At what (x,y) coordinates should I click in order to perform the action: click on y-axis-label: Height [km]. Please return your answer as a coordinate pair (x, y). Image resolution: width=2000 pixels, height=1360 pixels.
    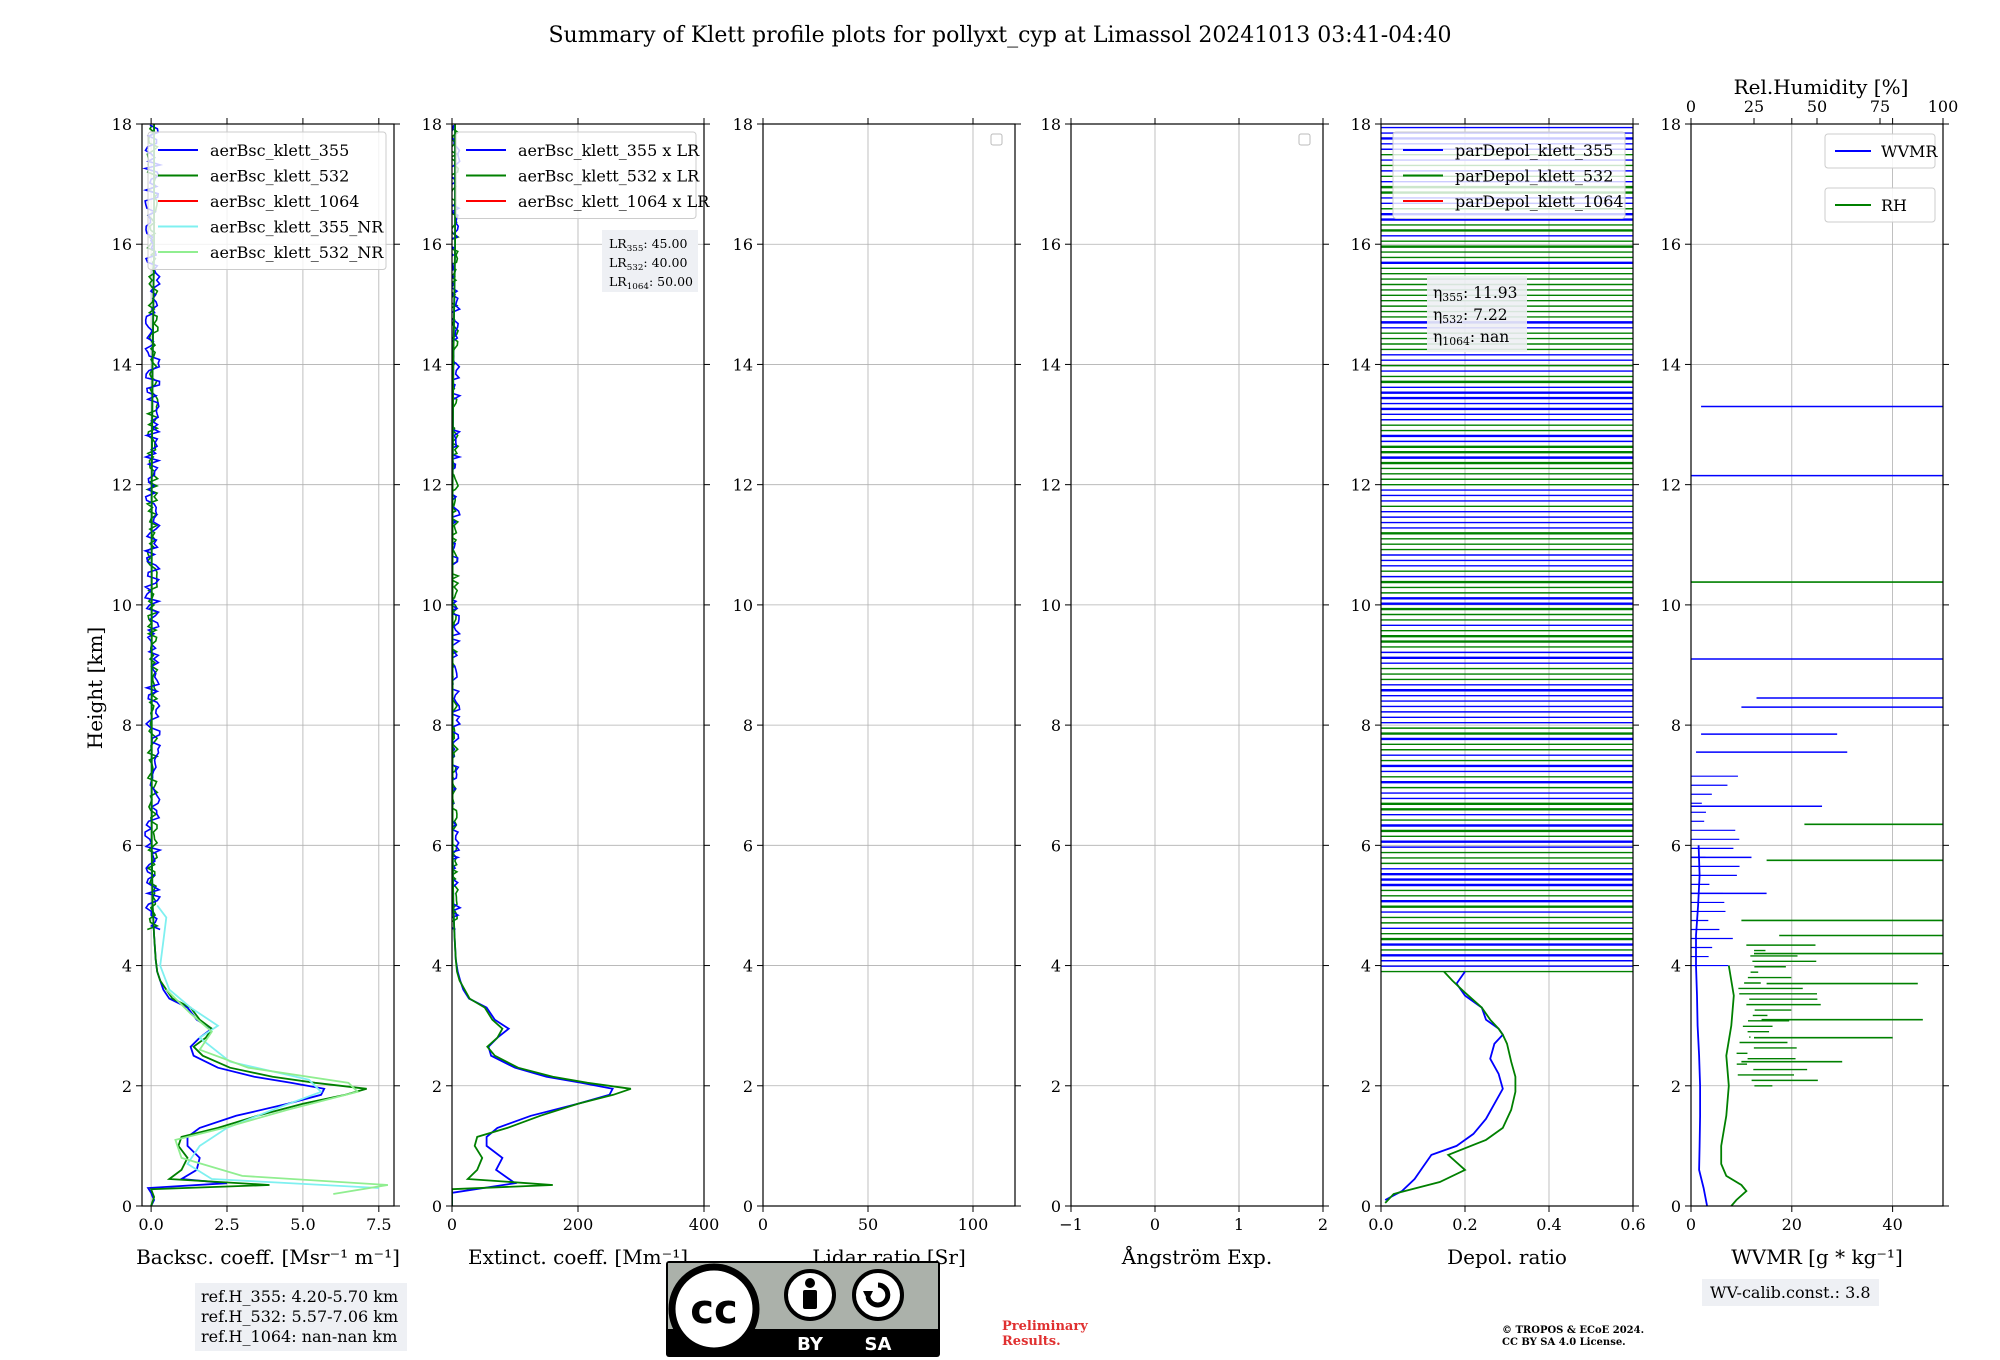
    Looking at the image, I should click on (95, 688).